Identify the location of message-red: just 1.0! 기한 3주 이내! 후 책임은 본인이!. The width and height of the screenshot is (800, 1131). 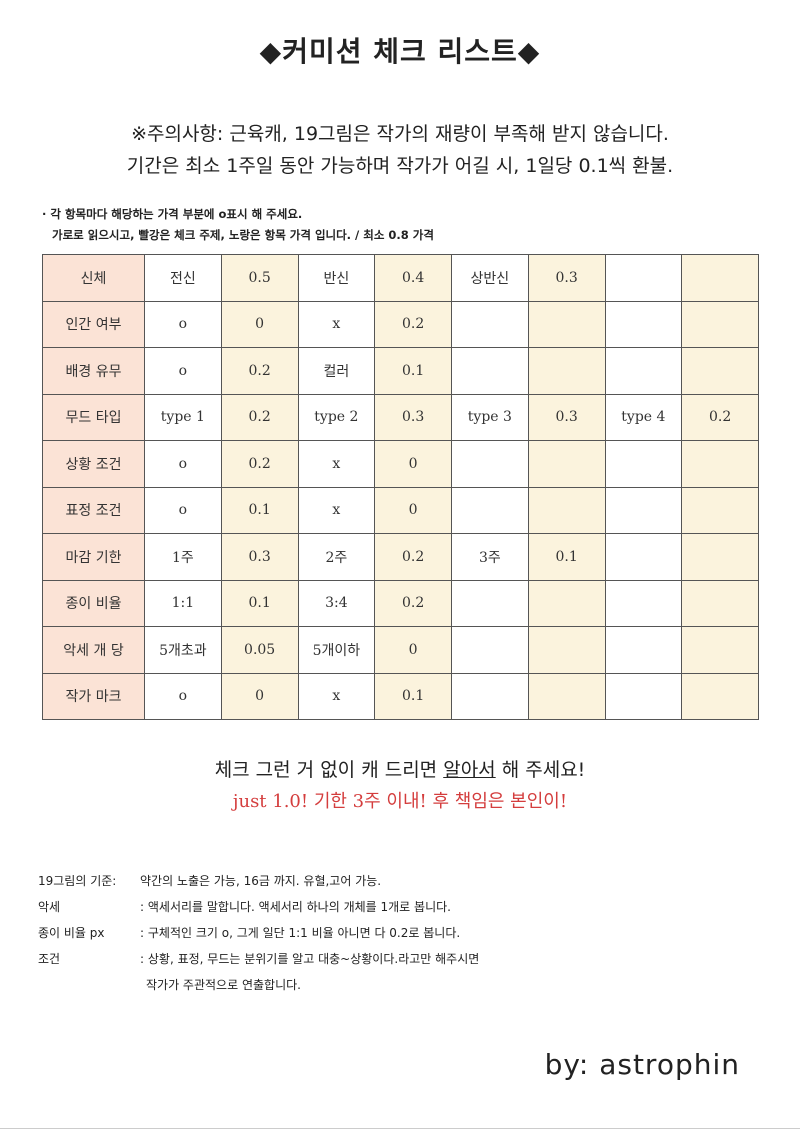
(400, 801).